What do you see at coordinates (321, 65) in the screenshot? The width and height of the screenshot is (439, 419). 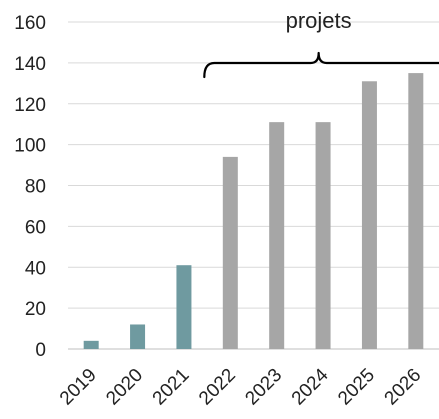 I see `bracket-shape` at bounding box center [321, 65].